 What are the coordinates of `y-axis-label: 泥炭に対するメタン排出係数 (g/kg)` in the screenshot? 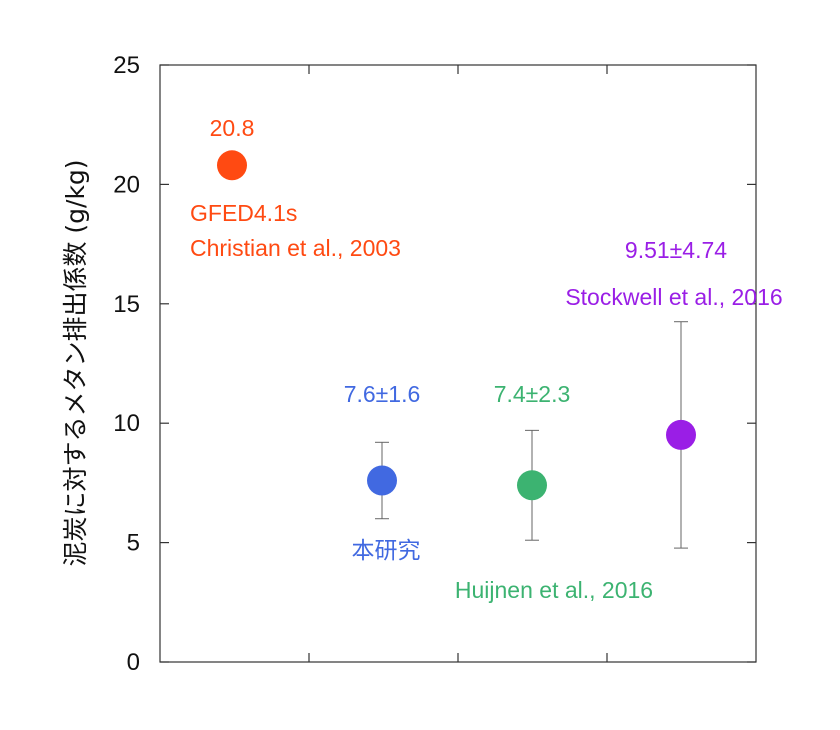 It's located at (75, 362).